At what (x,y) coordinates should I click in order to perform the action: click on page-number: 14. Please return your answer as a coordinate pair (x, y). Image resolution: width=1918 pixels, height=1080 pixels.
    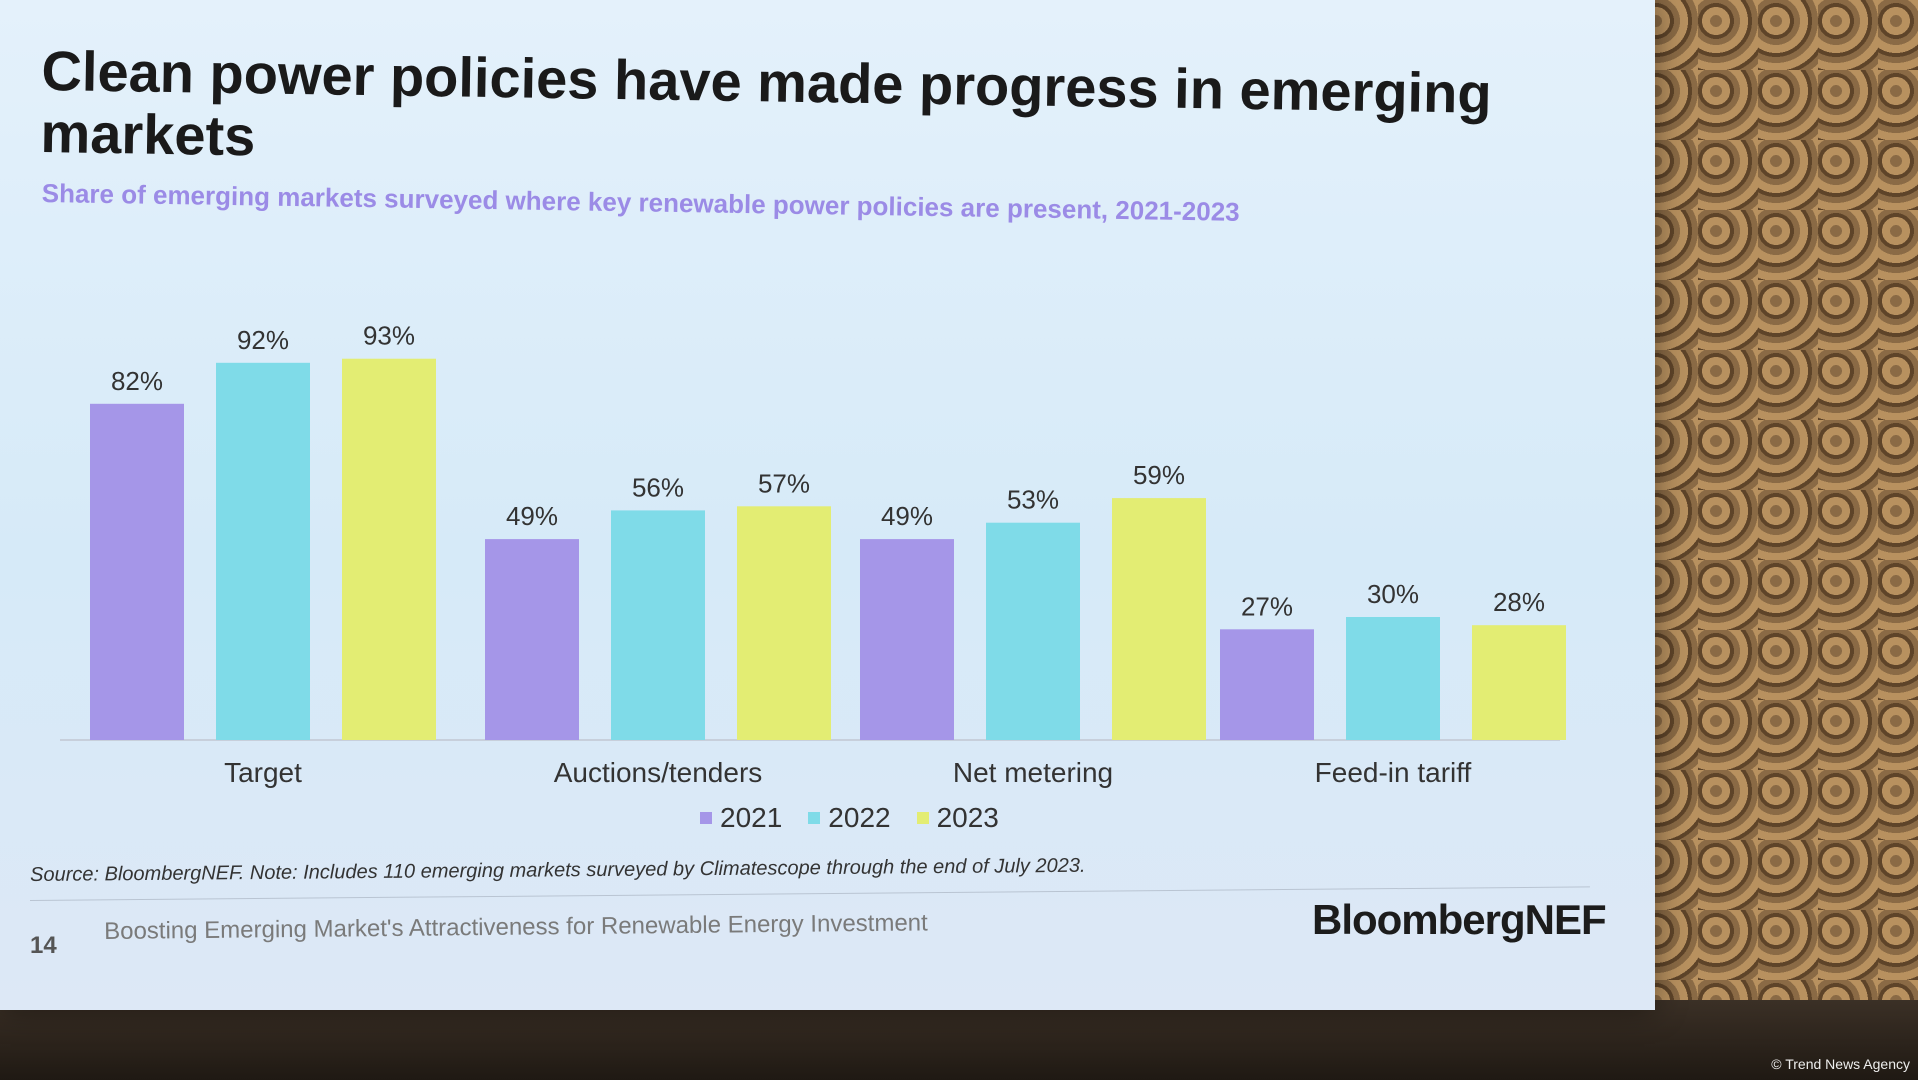
    Looking at the image, I should click on (43, 945).